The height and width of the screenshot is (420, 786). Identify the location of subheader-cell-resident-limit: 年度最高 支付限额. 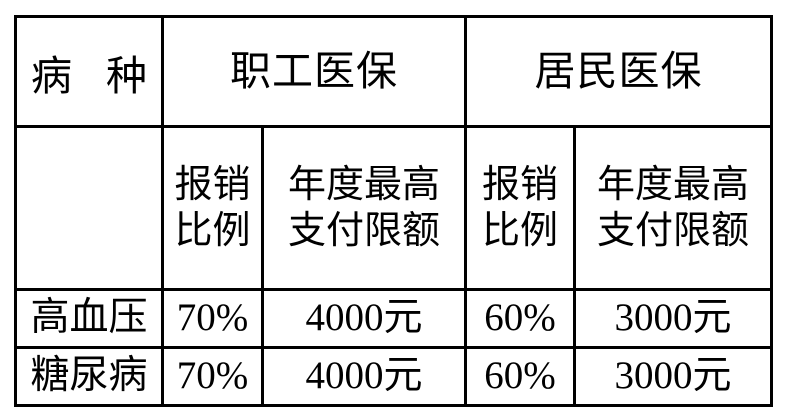
(673, 208).